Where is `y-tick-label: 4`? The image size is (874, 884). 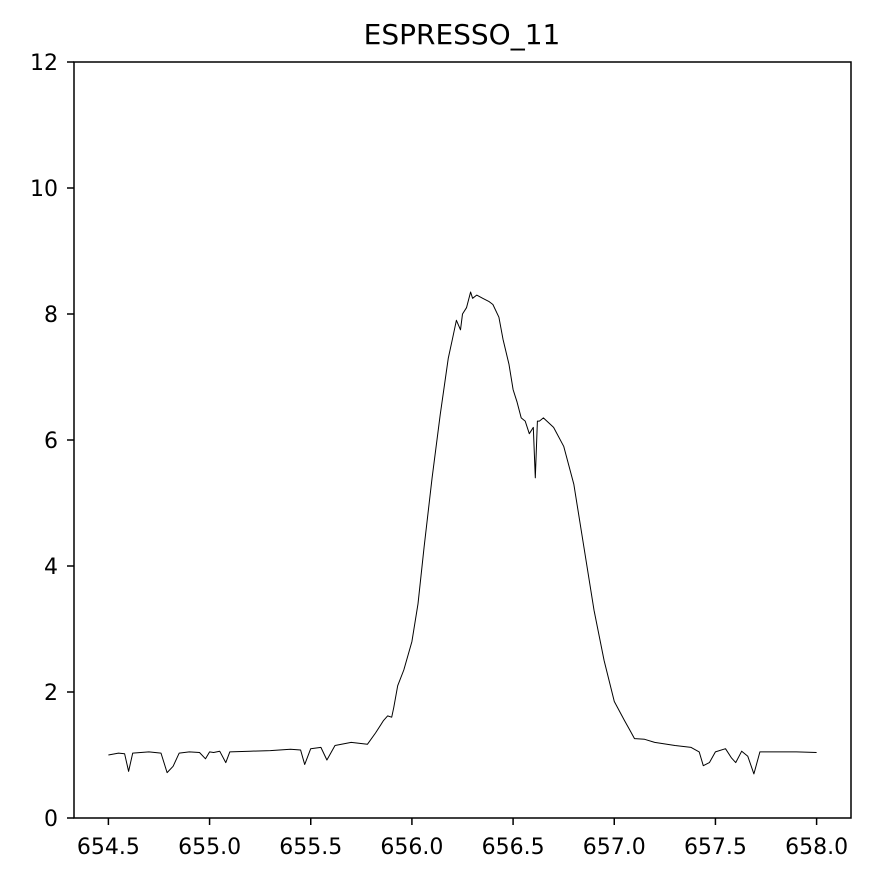
y-tick-label: 4 is located at coordinates (51, 567).